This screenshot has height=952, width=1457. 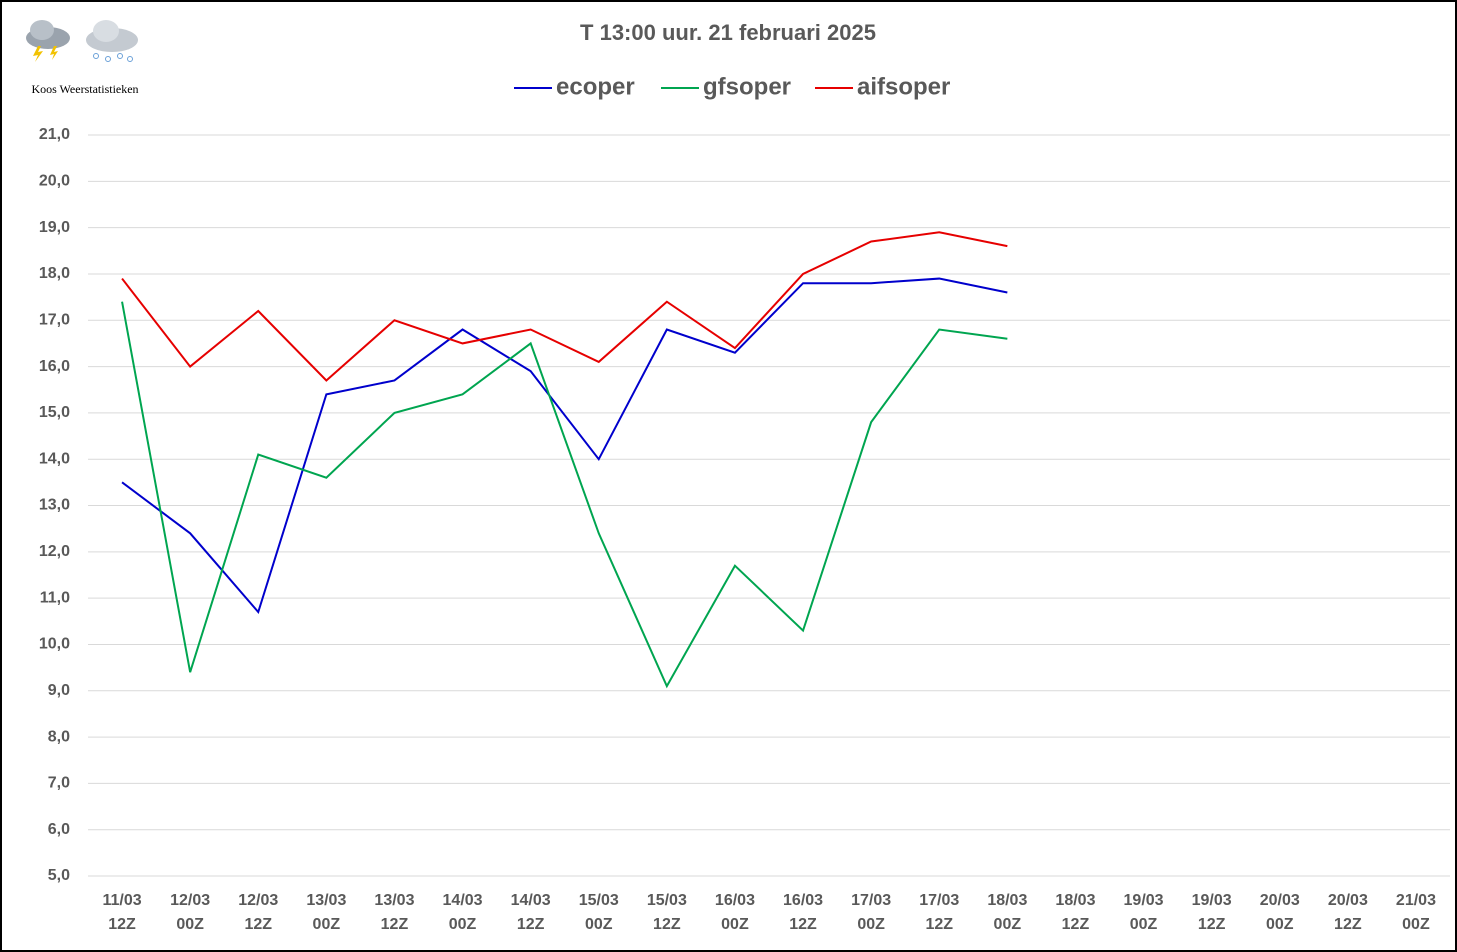 I want to click on y-tick-label: 12,0, so click(x=54, y=551).